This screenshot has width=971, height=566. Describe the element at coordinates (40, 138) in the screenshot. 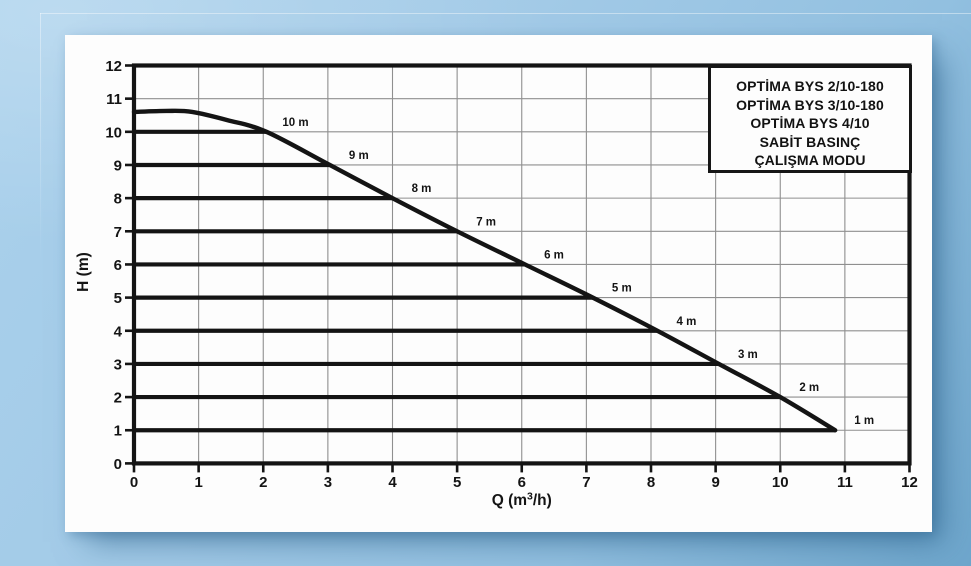

I see `background-frame-line-vertical` at that location.